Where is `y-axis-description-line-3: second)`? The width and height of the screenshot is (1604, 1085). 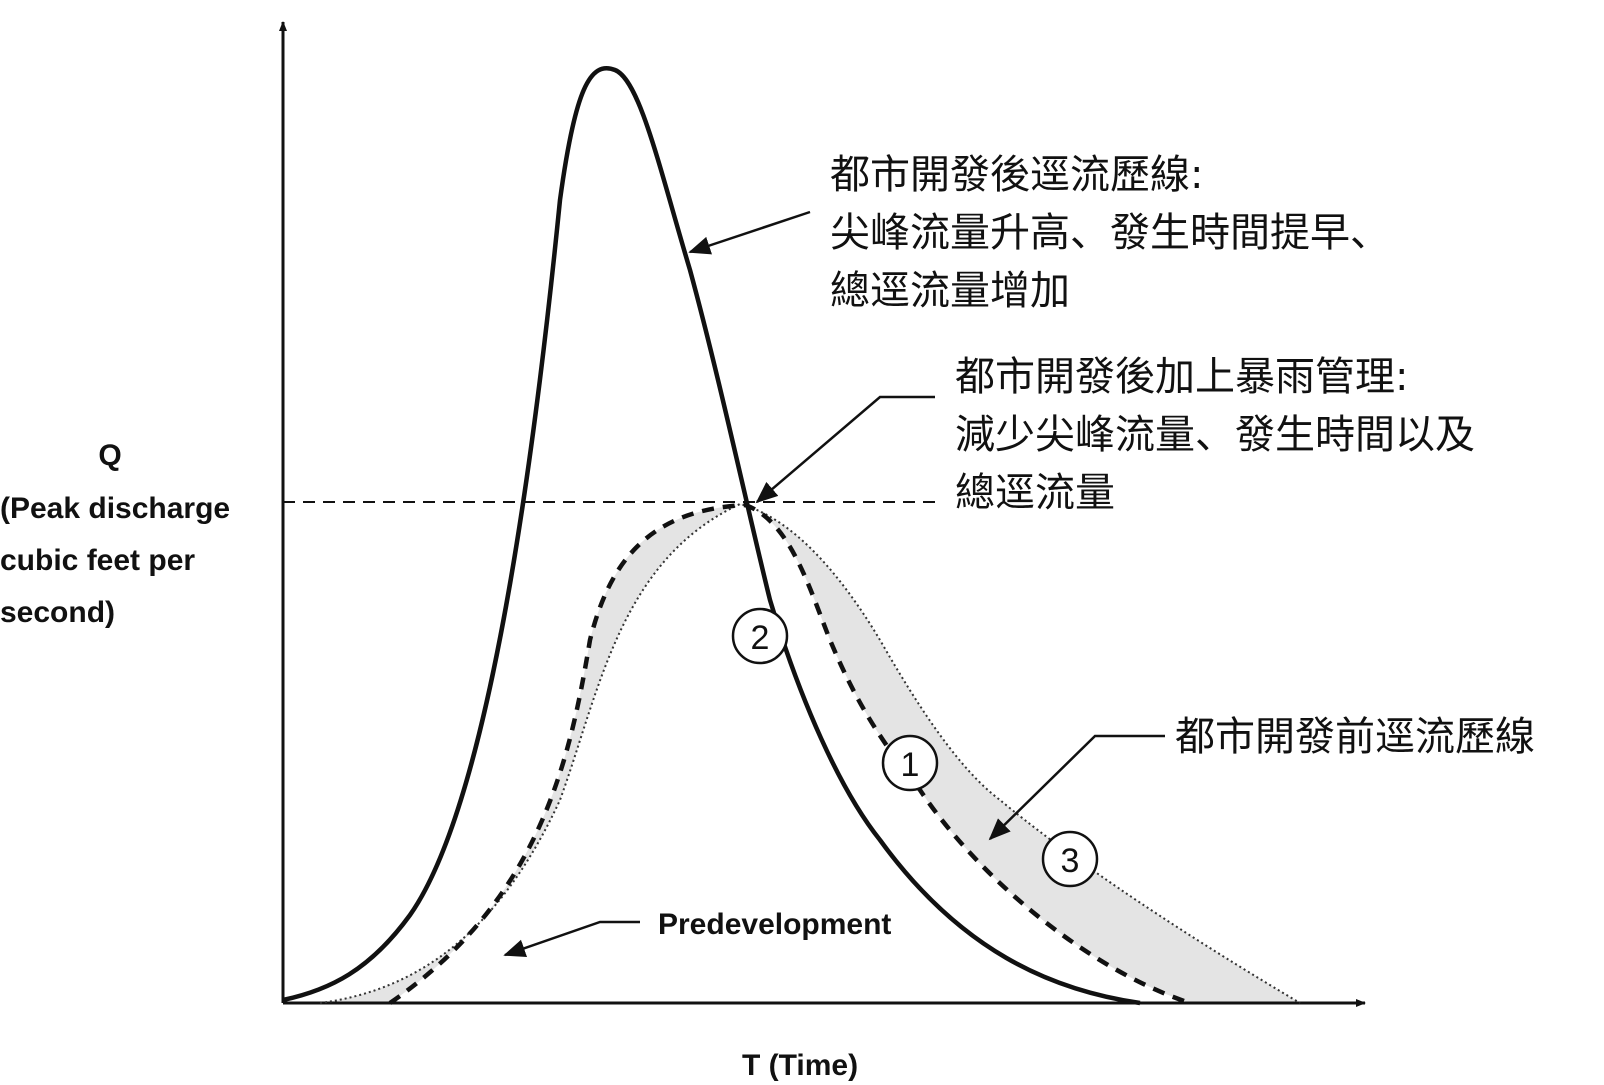
y-axis-description-line-3: second) is located at coordinates (57, 612).